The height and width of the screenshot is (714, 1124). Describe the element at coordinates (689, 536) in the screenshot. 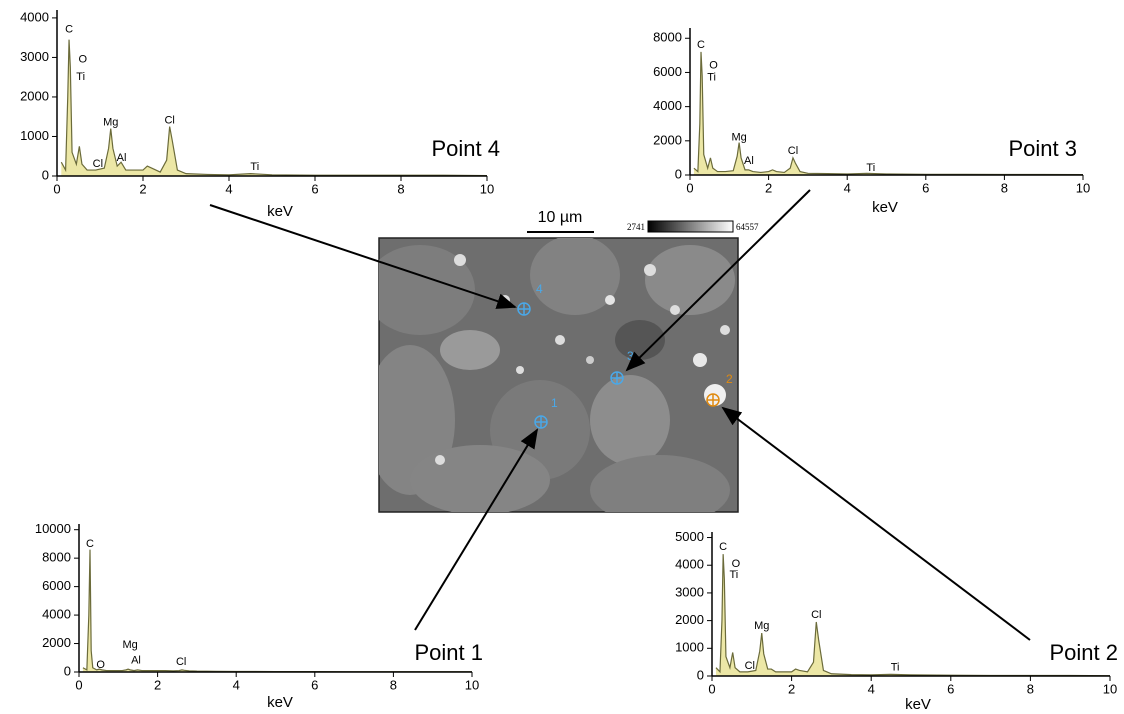

I see `y-tick-label: 5000` at that location.